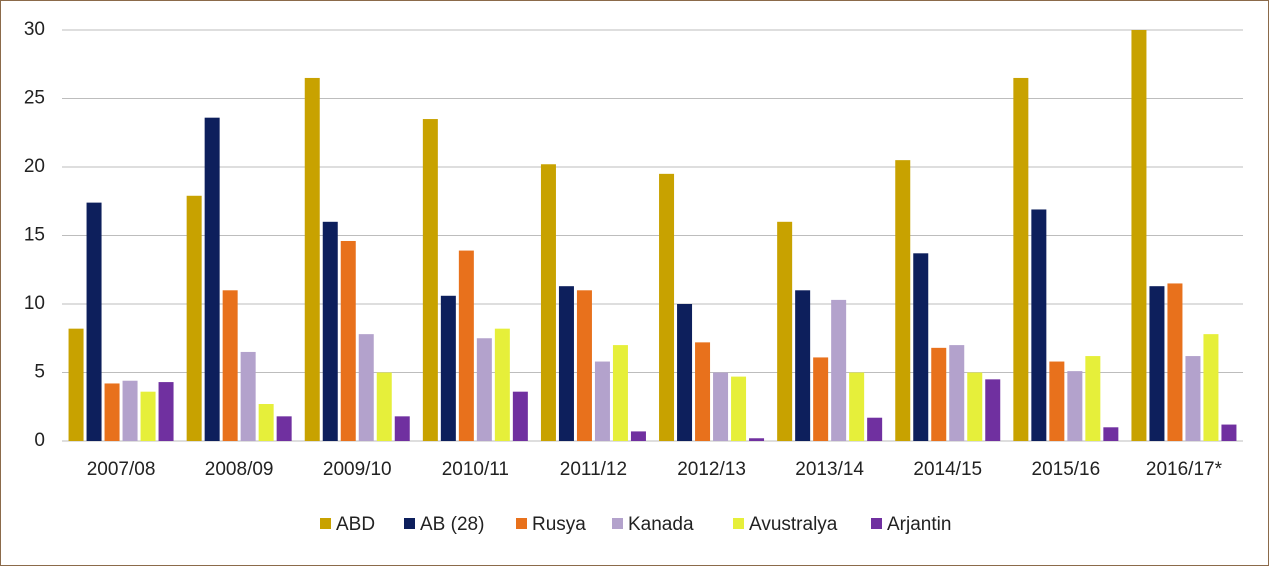 This screenshot has width=1269, height=566. Describe the element at coordinates (829, 469) in the screenshot. I see `x-tick-label: 2013/14` at that location.